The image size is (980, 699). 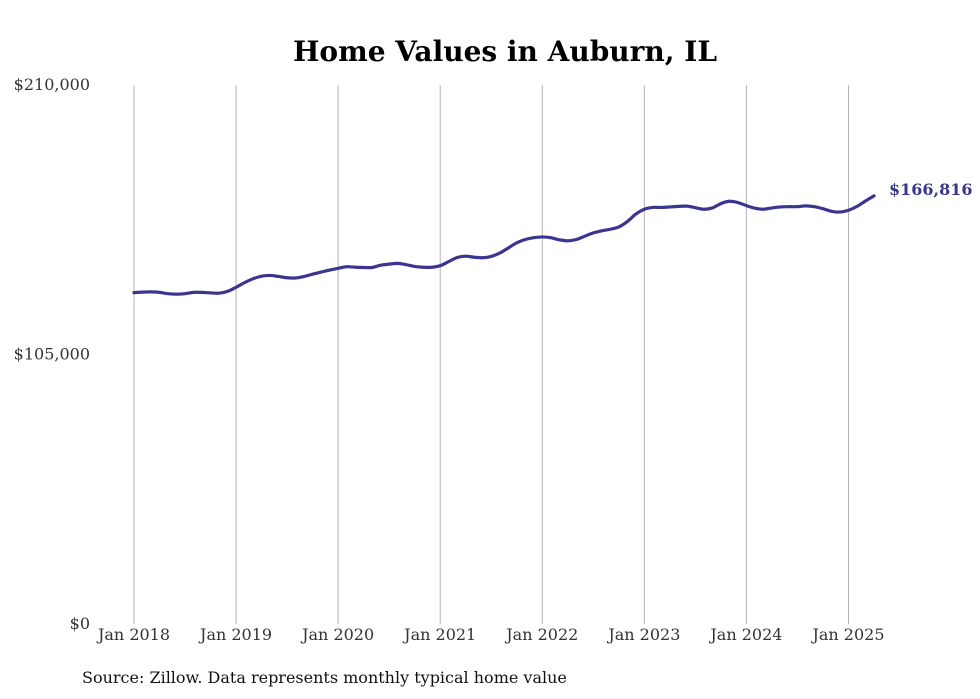 I want to click on series-line-home-value, so click(x=504, y=245).